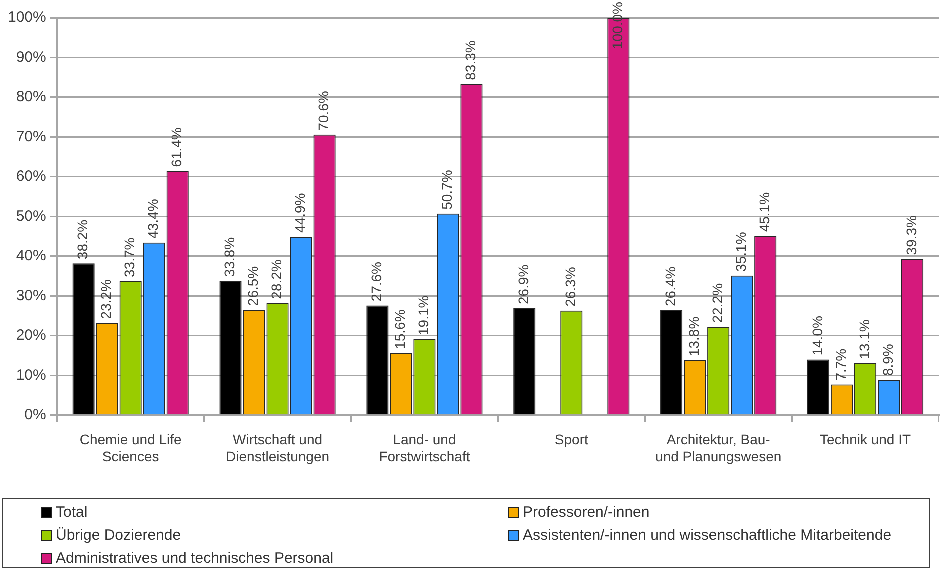  Describe the element at coordinates (276, 280) in the screenshot. I see `data-label: 28.2%` at that location.